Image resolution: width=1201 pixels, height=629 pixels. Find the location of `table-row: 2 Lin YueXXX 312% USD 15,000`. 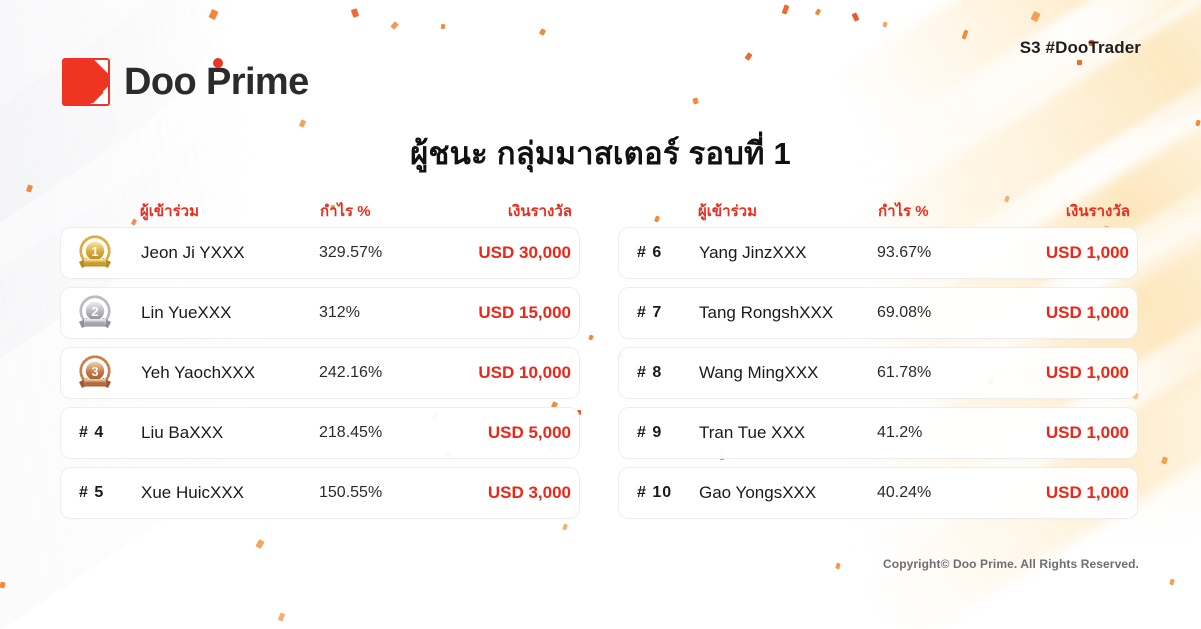

table-row: 2 Lin YueXXX 312% USD 15,000 is located at coordinates (320, 313).